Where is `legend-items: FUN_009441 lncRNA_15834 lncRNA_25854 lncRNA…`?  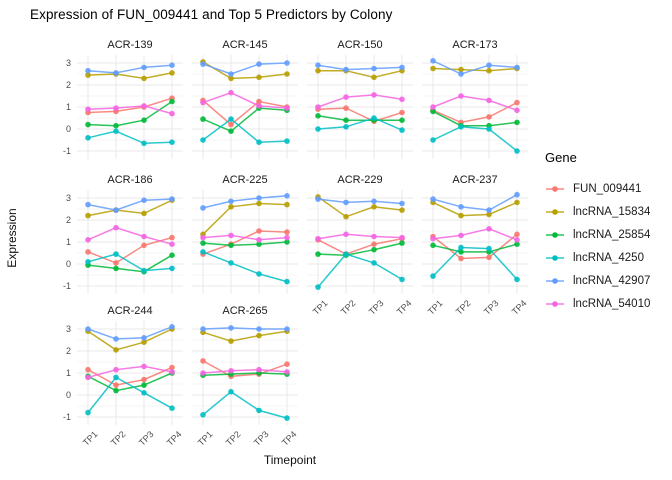 legend-items: FUN_009441 lncRNA_15834 lncRNA_25854 lncRNA… is located at coordinates (607, 246).